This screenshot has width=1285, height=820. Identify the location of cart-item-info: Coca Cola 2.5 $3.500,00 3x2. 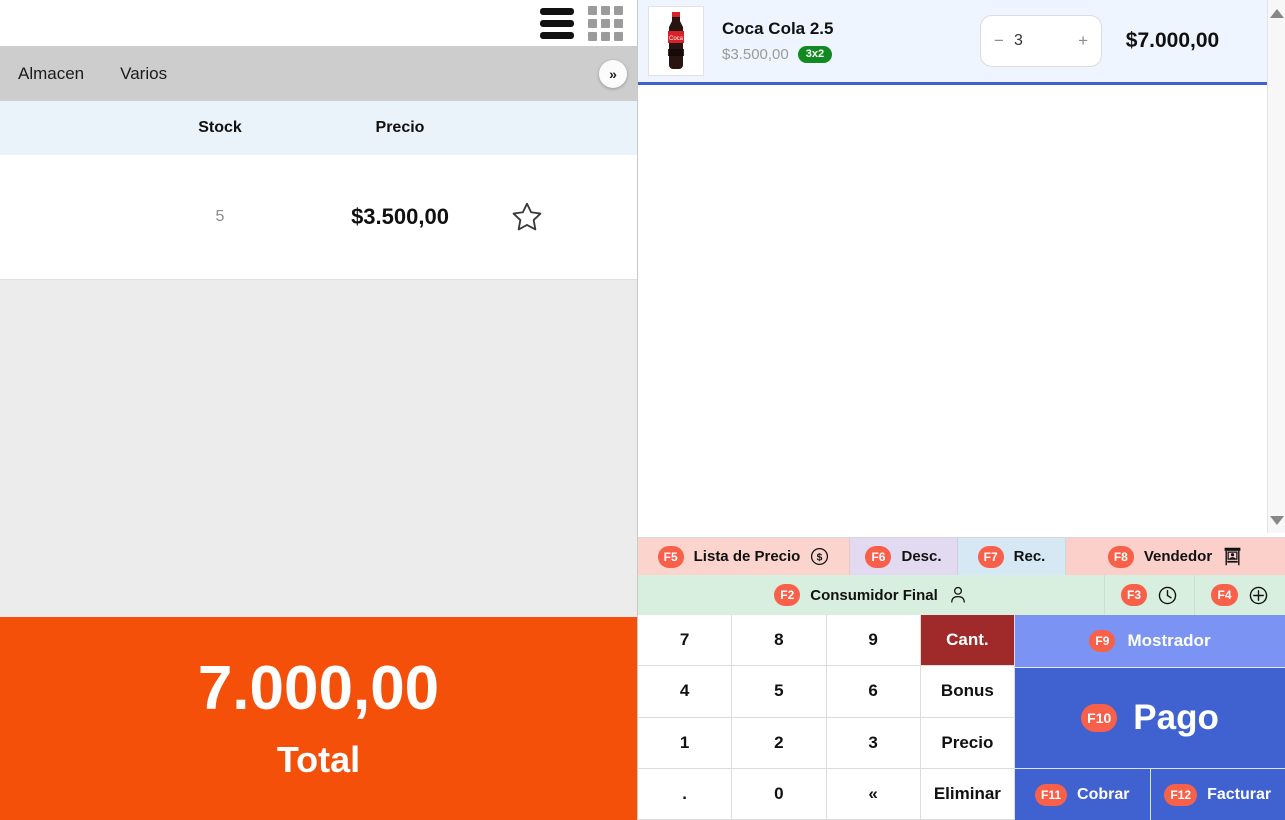
(829, 41).